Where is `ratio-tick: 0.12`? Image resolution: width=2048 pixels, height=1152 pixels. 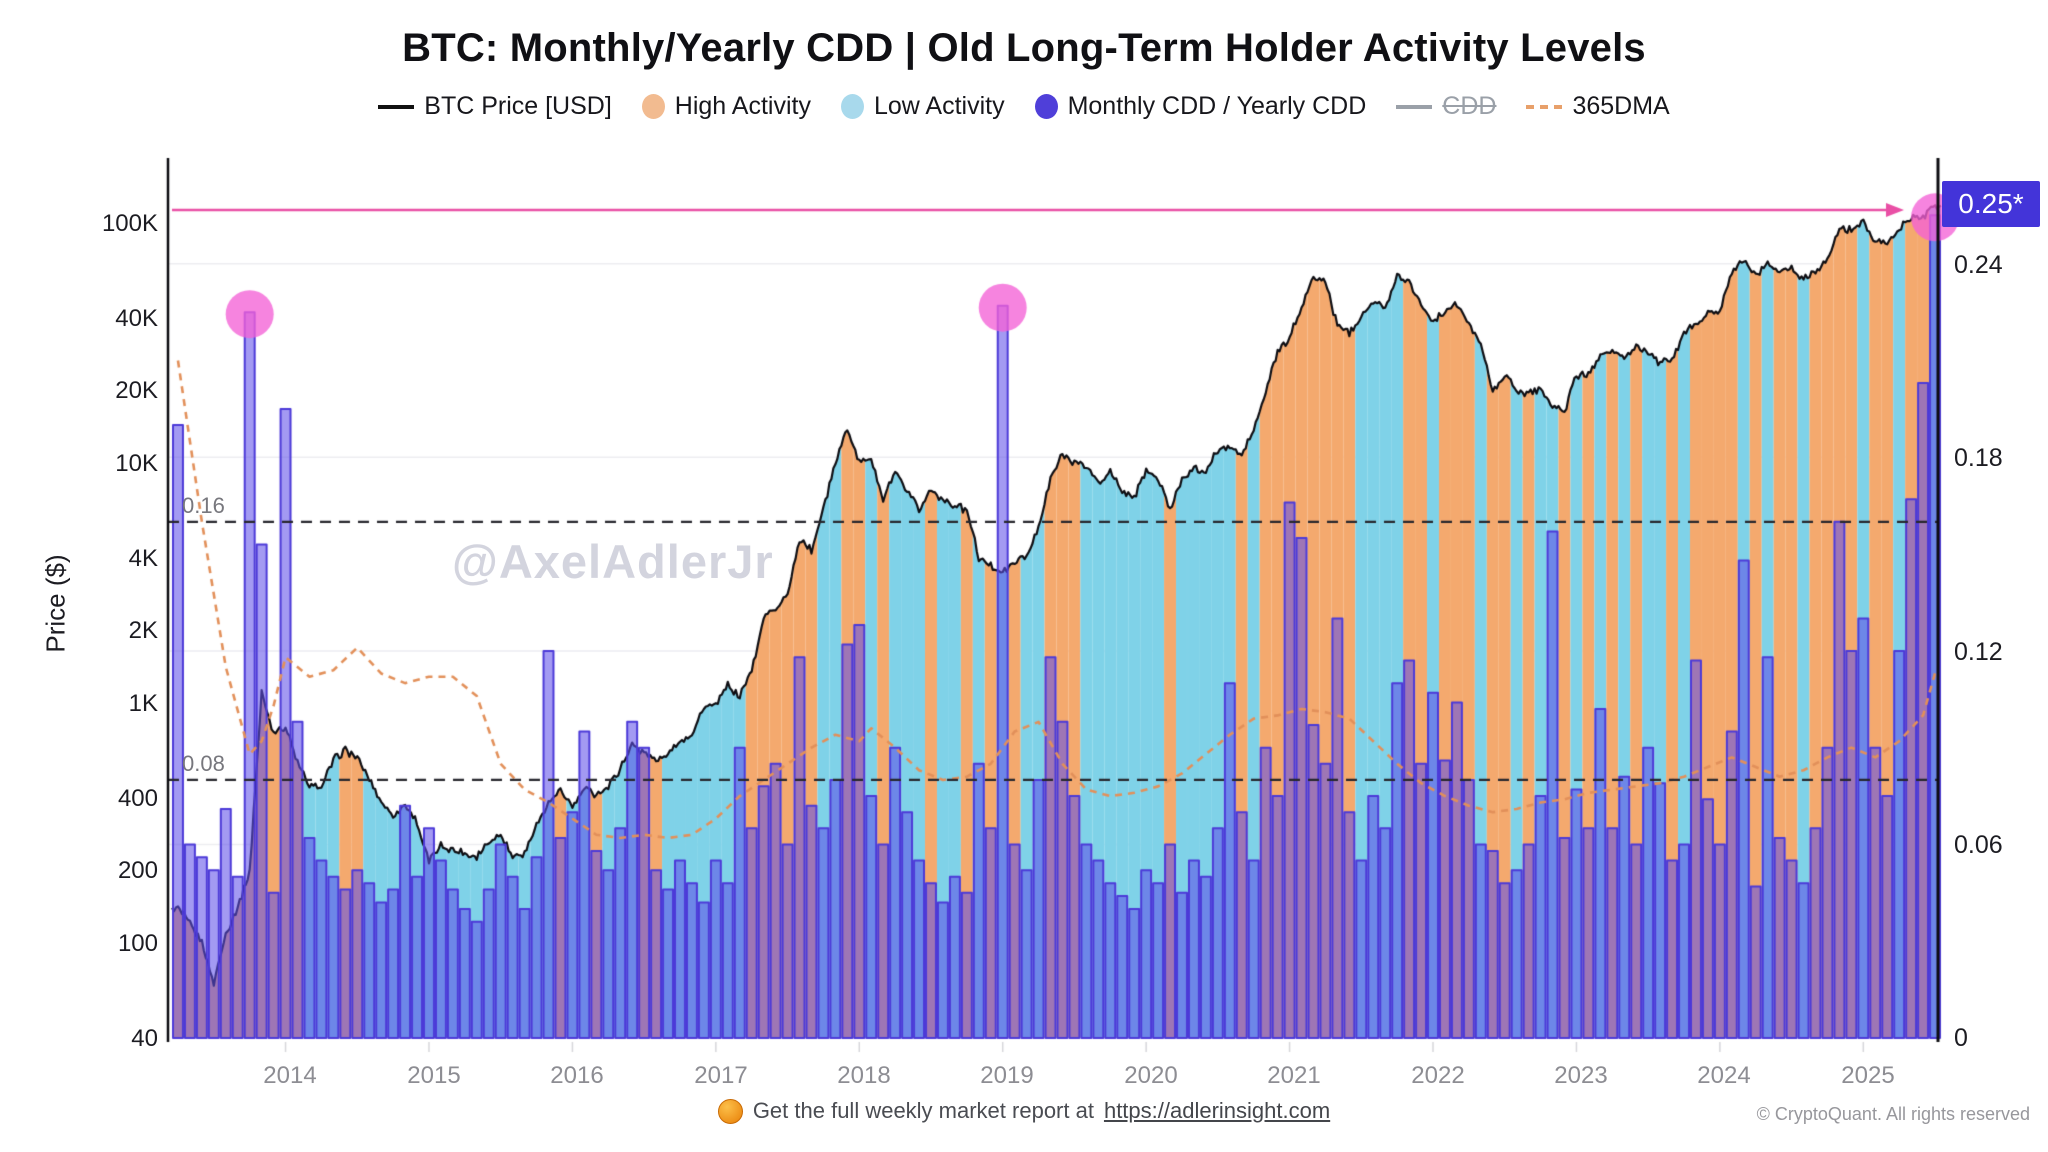 ratio-tick: 0.12 is located at coordinates (1978, 652).